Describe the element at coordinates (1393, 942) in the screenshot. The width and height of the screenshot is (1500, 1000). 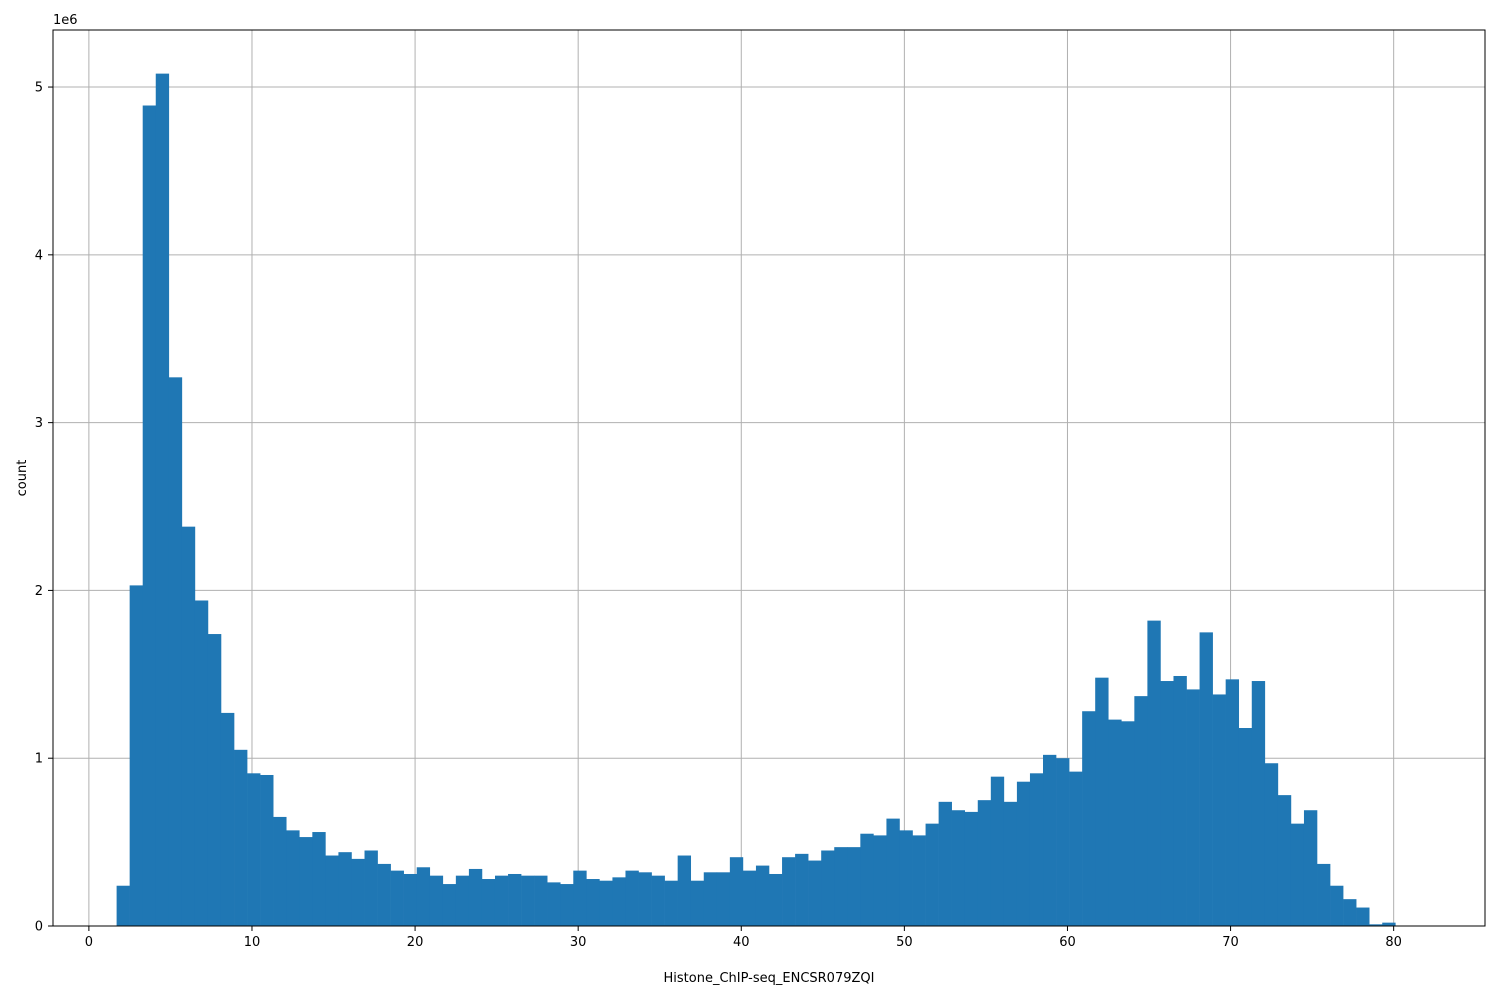
I see `x-tick-label: 80` at that location.